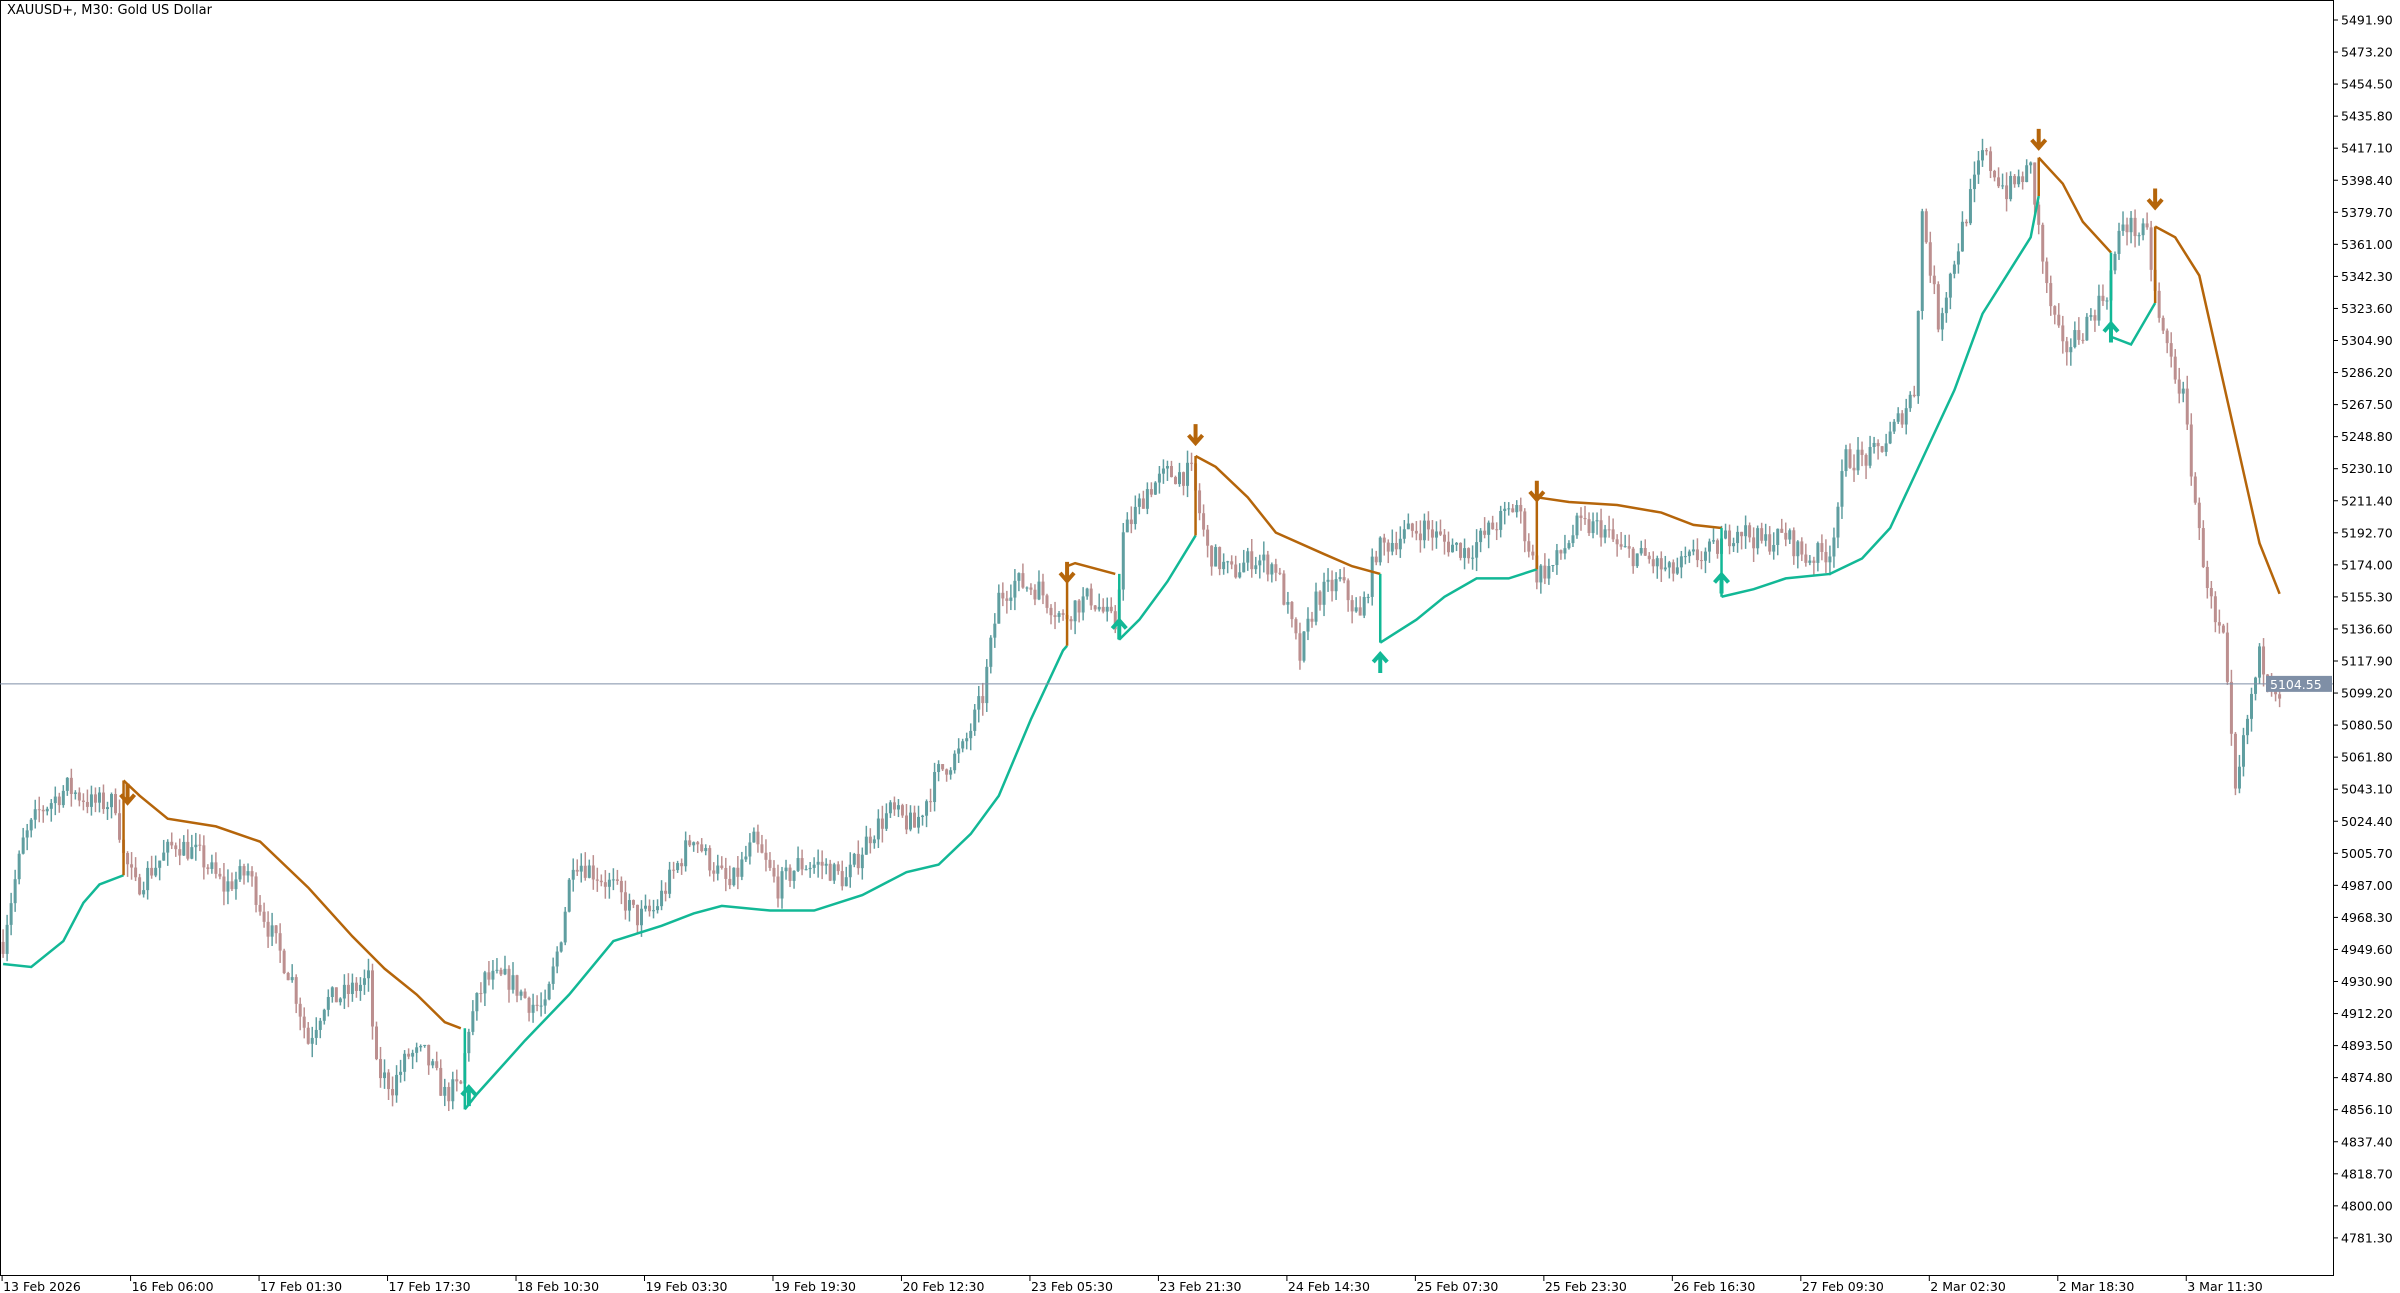 Image resolution: width=2400 pixels, height=1293 pixels. What do you see at coordinates (1968, 1286) in the screenshot?
I see `x-tick-label: 2 Mar 02:30` at bounding box center [1968, 1286].